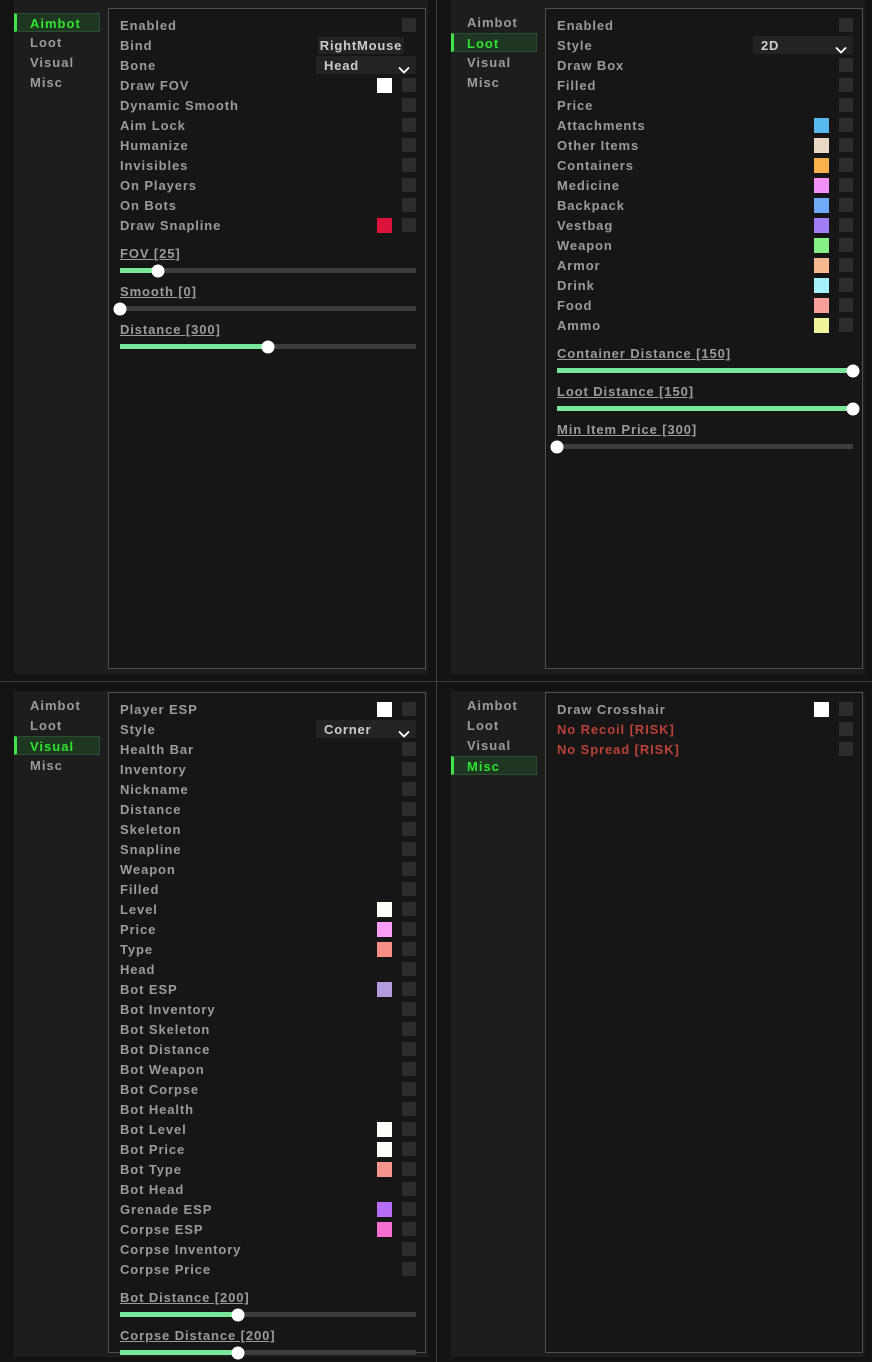 This screenshot has height=1362, width=872. What do you see at coordinates (803, 45) in the screenshot?
I see `dropdown: 2D` at bounding box center [803, 45].